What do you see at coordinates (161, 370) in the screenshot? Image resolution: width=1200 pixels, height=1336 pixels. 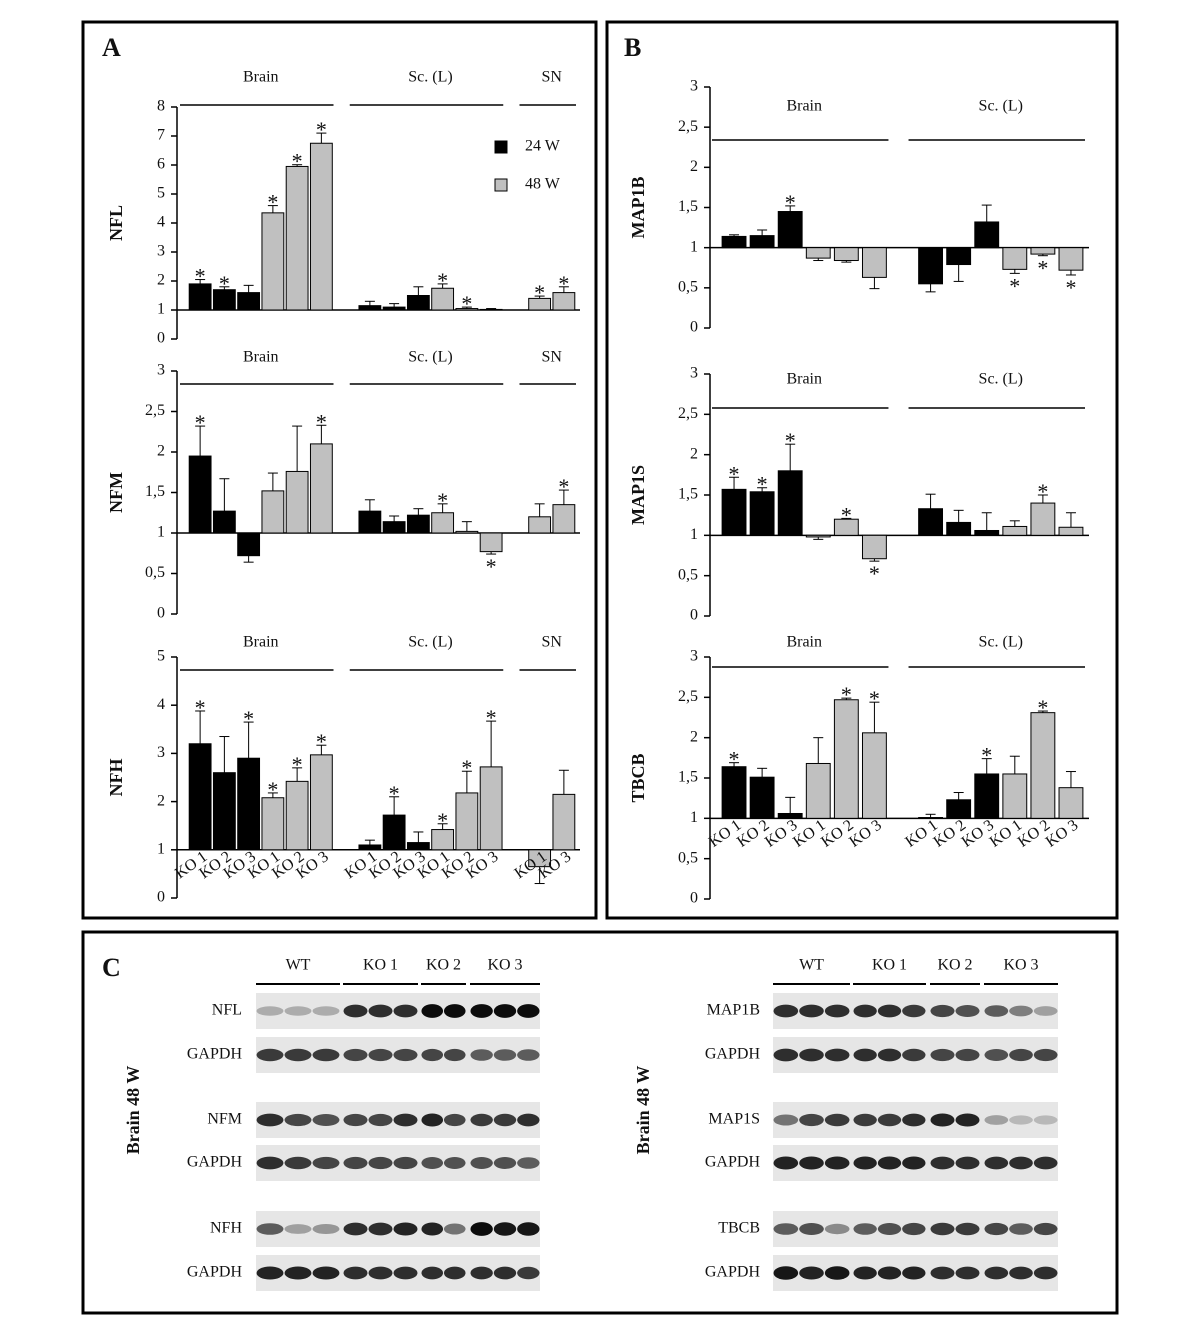 I see `y-tick-label: 3` at bounding box center [161, 370].